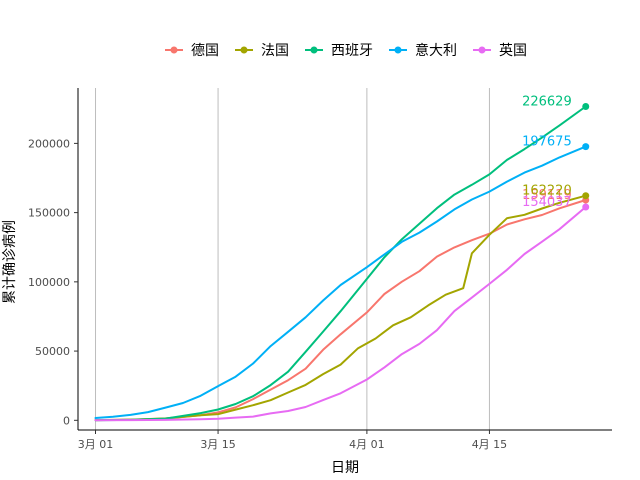 The height and width of the screenshot is (480, 640). What do you see at coordinates (49, 282) in the screenshot?
I see `y-tick-label: 100000` at bounding box center [49, 282].